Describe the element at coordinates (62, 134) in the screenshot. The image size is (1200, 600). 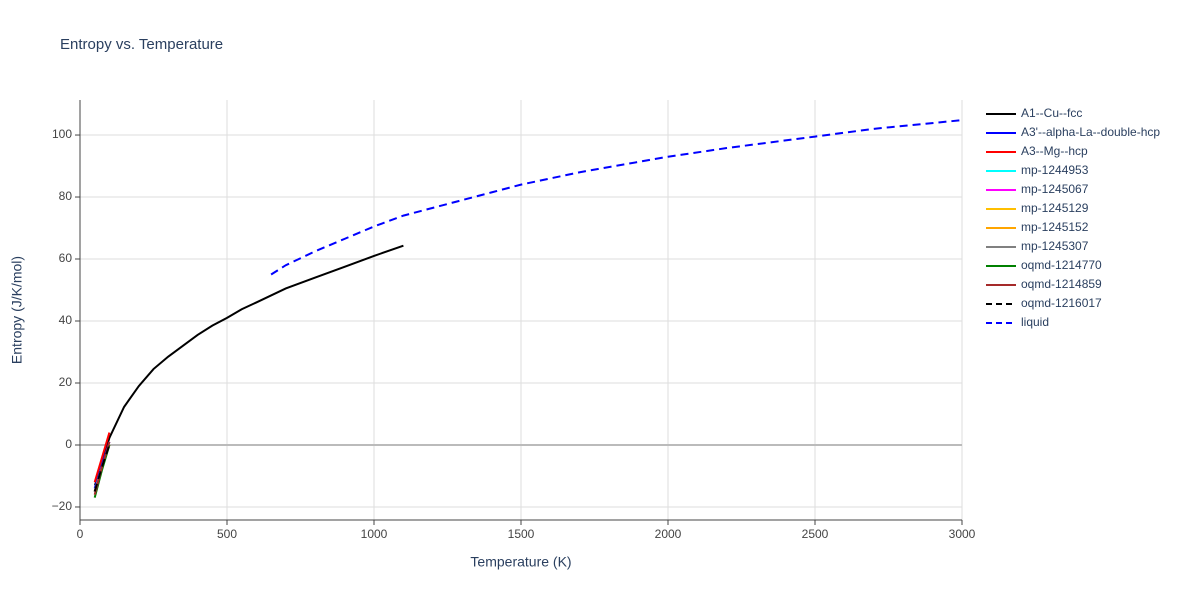
I see `y-tick-label: 100` at that location.